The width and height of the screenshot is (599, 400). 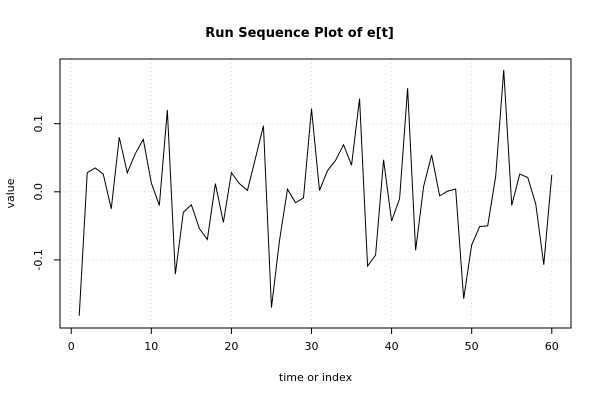 What do you see at coordinates (71, 346) in the screenshot?
I see `x-tick-label: 0` at bounding box center [71, 346].